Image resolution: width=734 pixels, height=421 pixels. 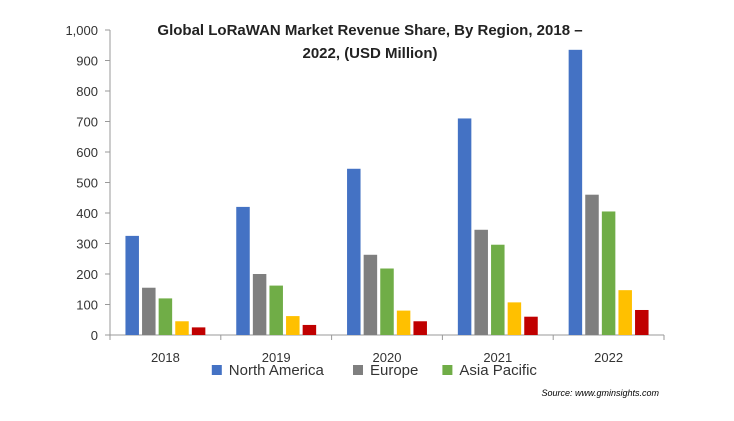 What do you see at coordinates (498, 370) in the screenshot?
I see `legend-label: Asia Pacific` at bounding box center [498, 370].